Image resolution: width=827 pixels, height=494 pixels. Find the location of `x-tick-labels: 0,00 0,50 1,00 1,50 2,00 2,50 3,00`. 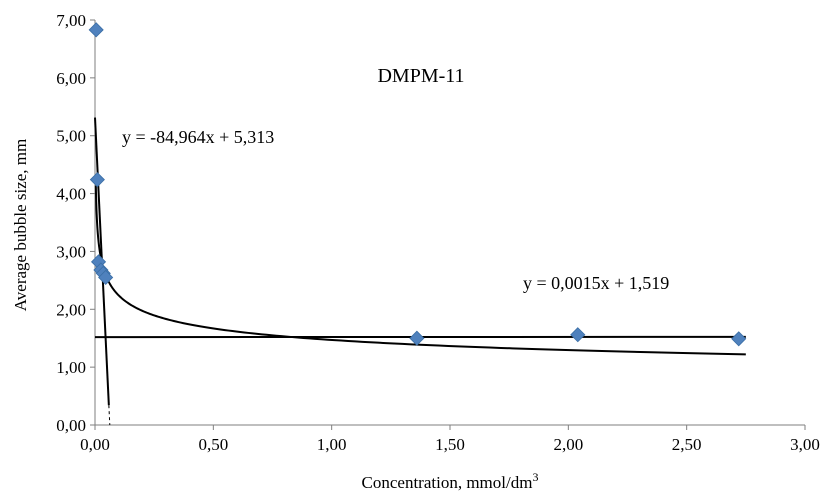

x-tick-labels: 0,00 0,50 1,00 1,50 2,00 2,50 3,00 is located at coordinates (450, 444).